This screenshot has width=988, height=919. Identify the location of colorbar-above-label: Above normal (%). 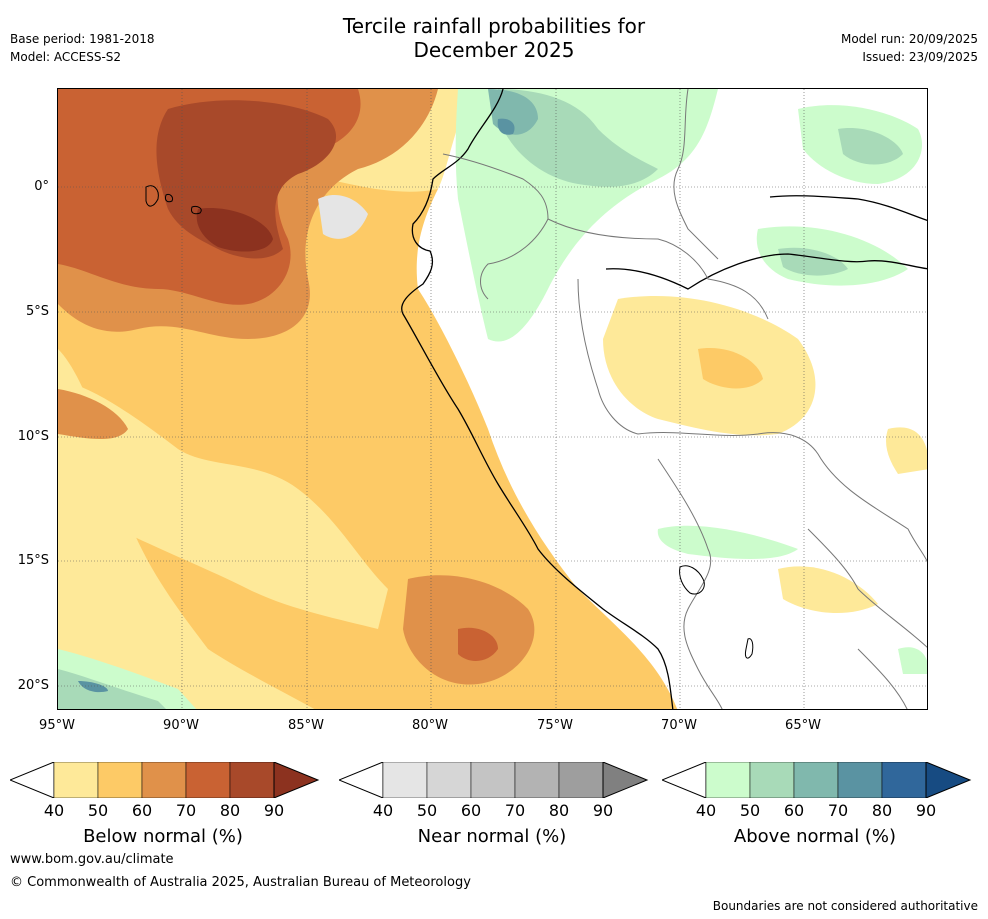
(815, 836).